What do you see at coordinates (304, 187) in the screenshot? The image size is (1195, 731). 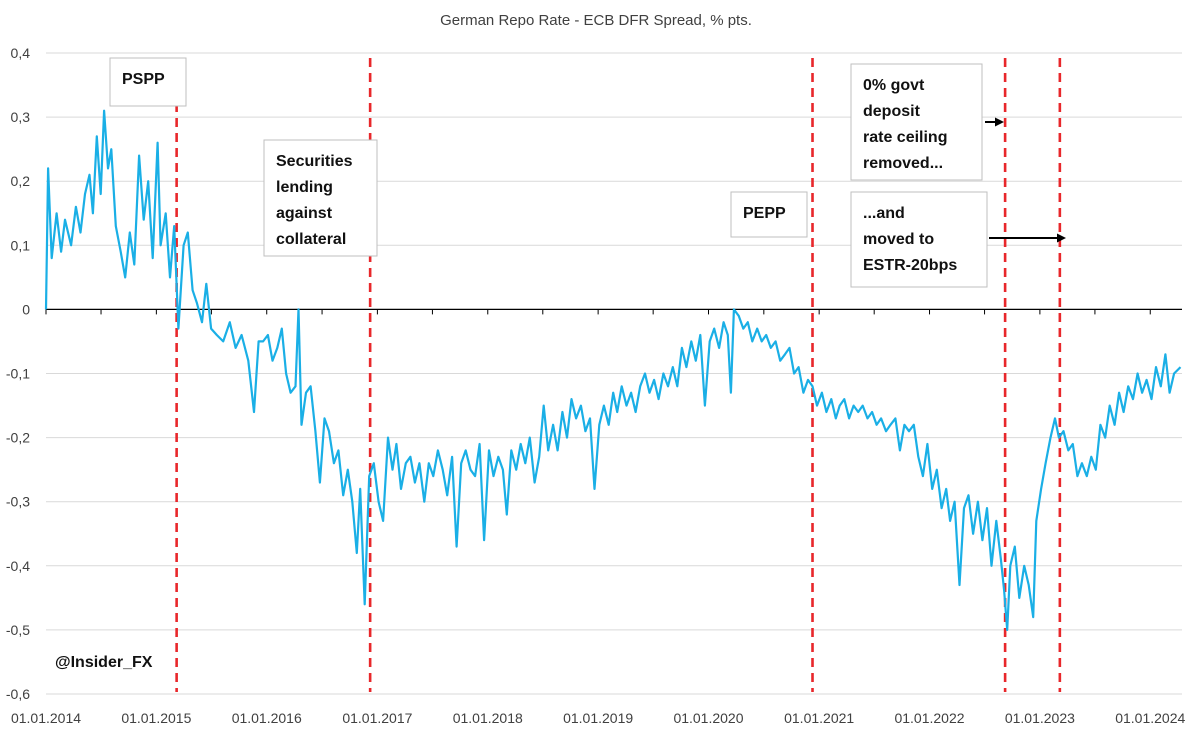 I see `annotation-text: lending` at bounding box center [304, 187].